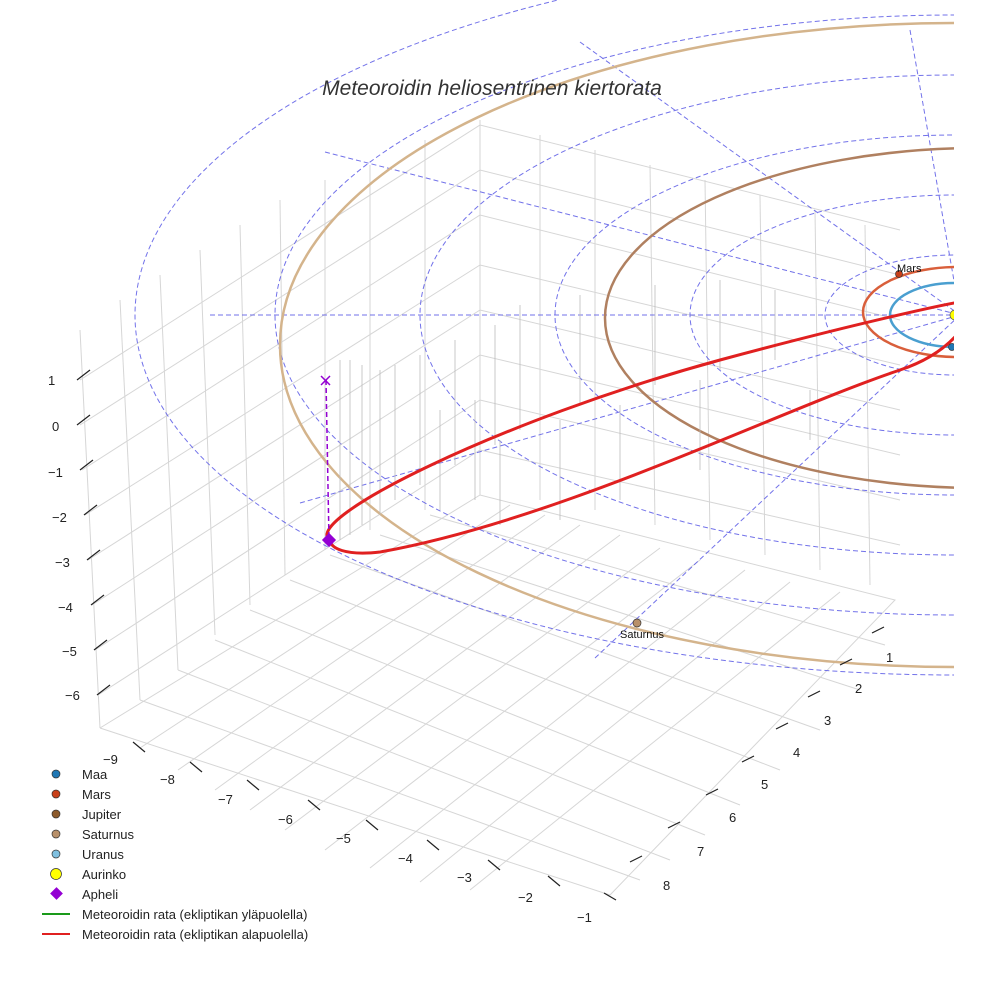 Image resolution: width=984 pixels, height=984 pixels. What do you see at coordinates (51, 380) in the screenshot?
I see `z-tick-label: 1` at bounding box center [51, 380].